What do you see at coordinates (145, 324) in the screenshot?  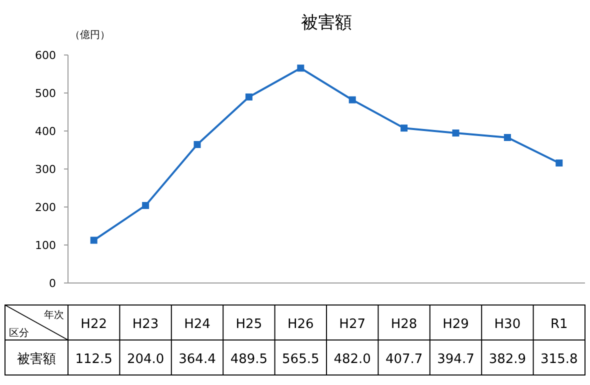 I see `x-tick-label: H23` at bounding box center [145, 324].